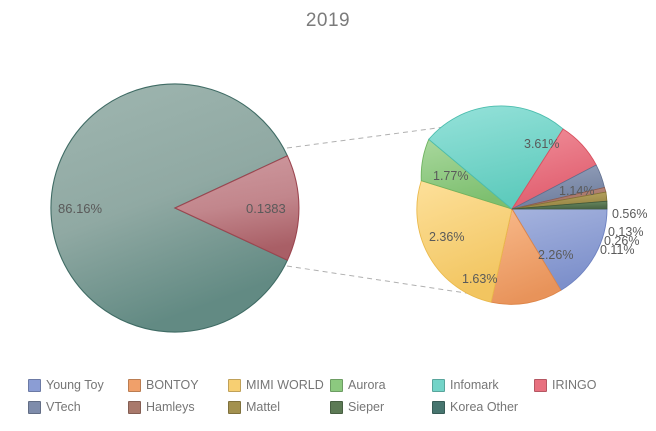 This screenshot has width=656, height=431. I want to click on legend-item-mimi-world: MIMI WORLD, so click(276, 385).